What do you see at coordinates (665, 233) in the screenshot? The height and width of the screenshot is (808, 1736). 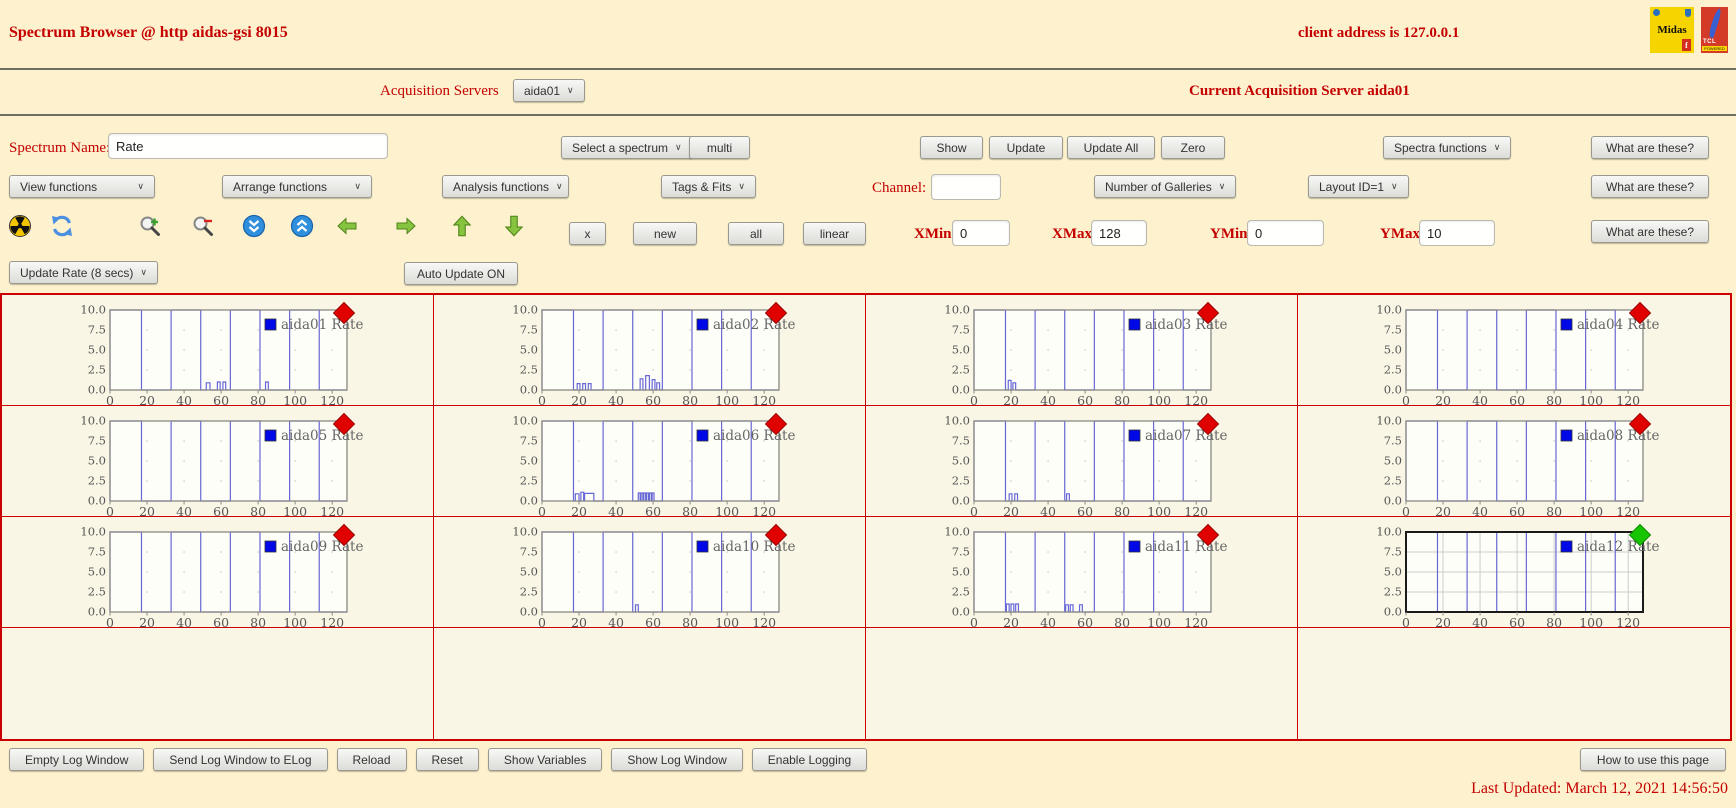 I see `new-button: new` at bounding box center [665, 233].